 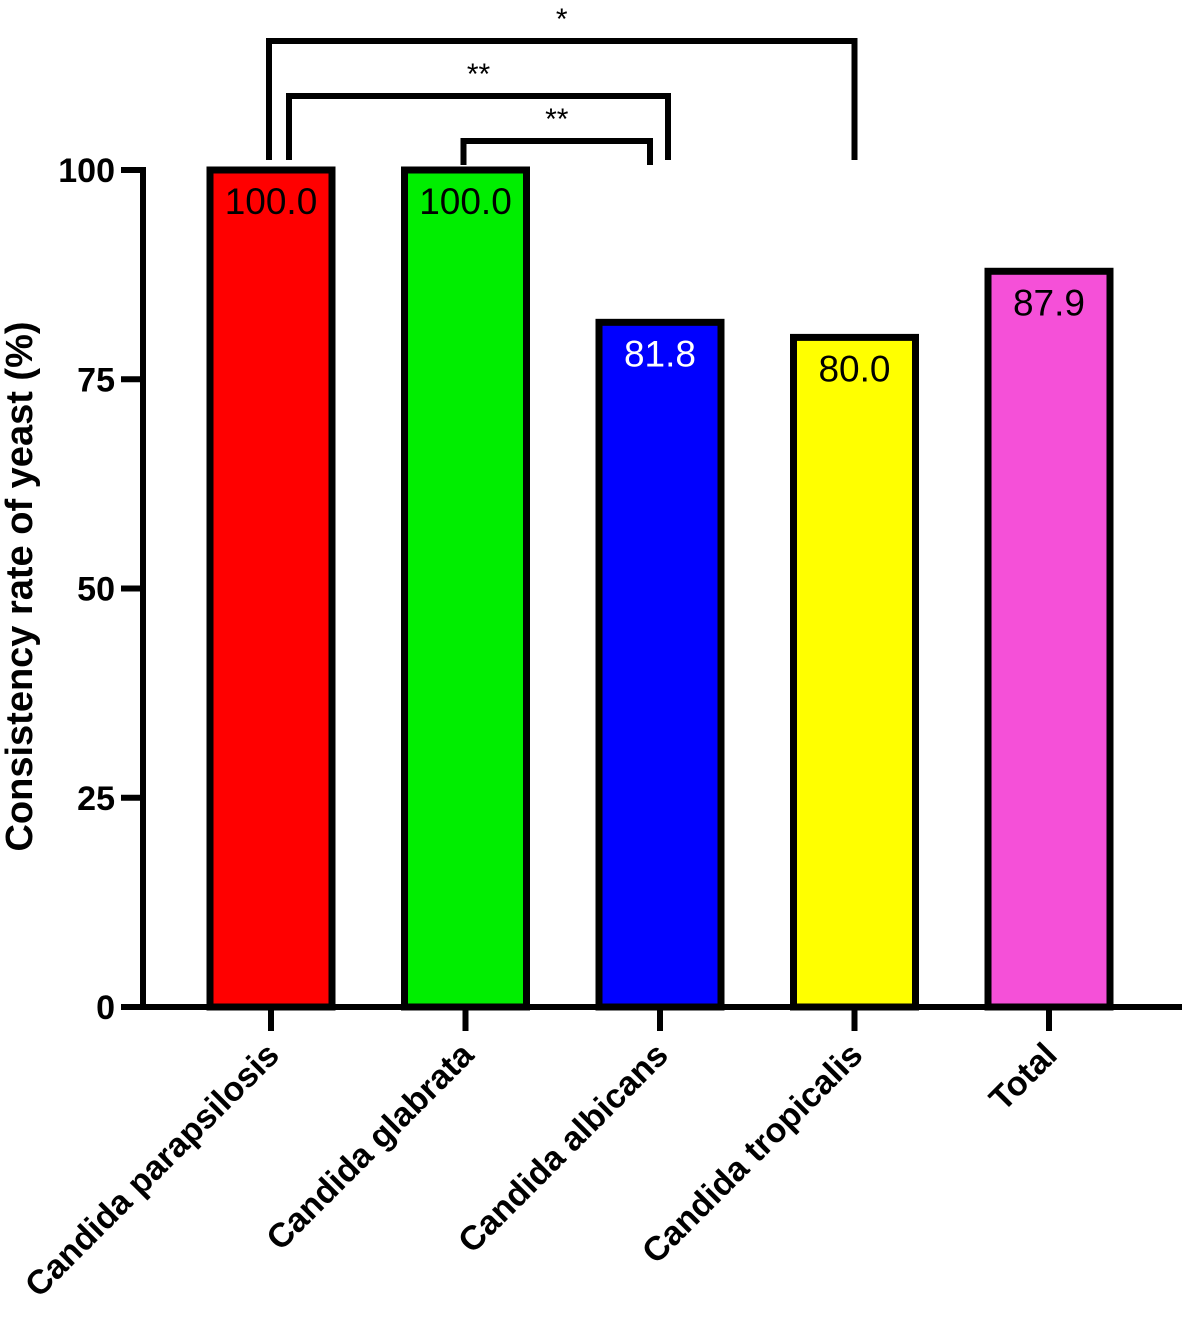 What do you see at coordinates (370, 1146) in the screenshot?
I see `x-tick-label: Candida glabrata` at bounding box center [370, 1146].